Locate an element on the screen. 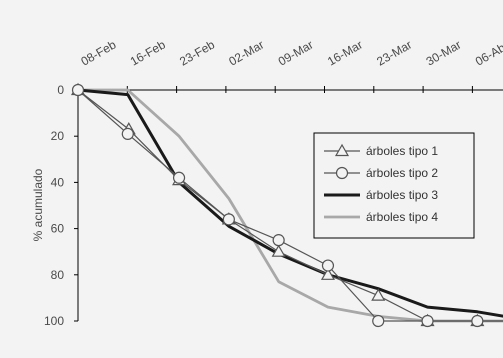 This screenshot has width=503, height=358. y-tick-label: 60 is located at coordinates (58, 229).